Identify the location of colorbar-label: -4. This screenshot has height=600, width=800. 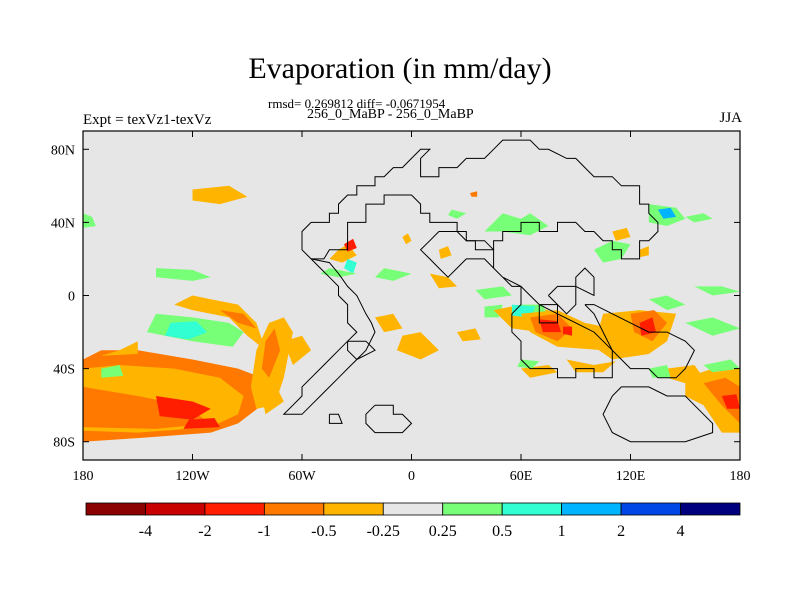
(145, 531).